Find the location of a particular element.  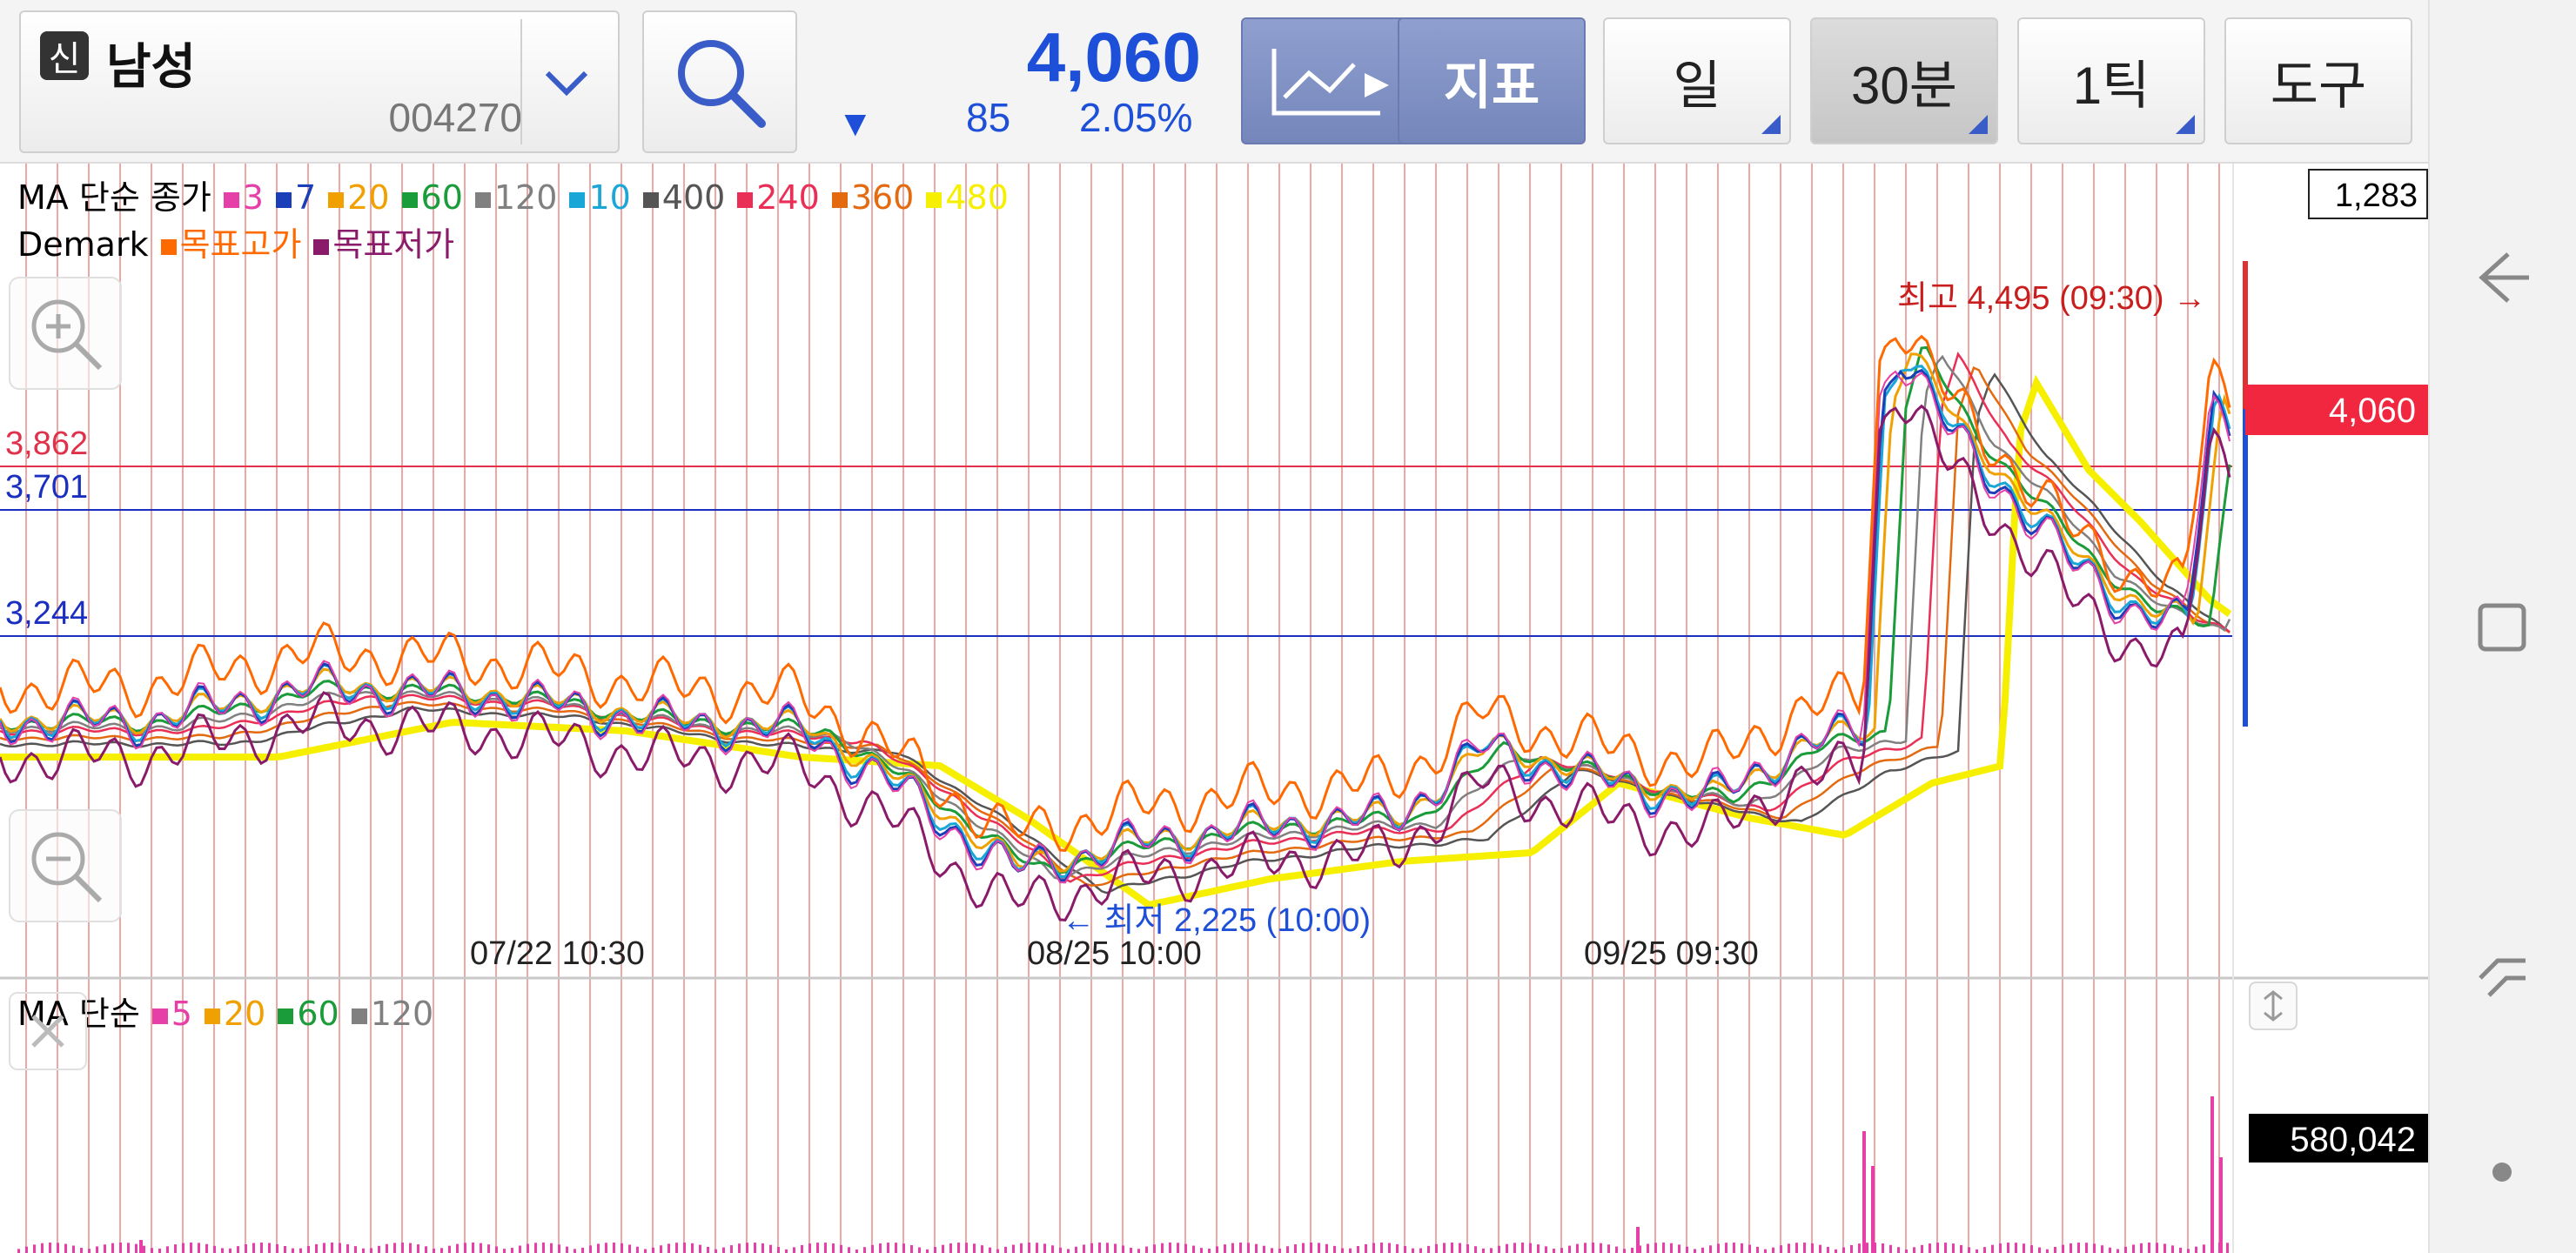

close-volume-button is located at coordinates (48, 1031).